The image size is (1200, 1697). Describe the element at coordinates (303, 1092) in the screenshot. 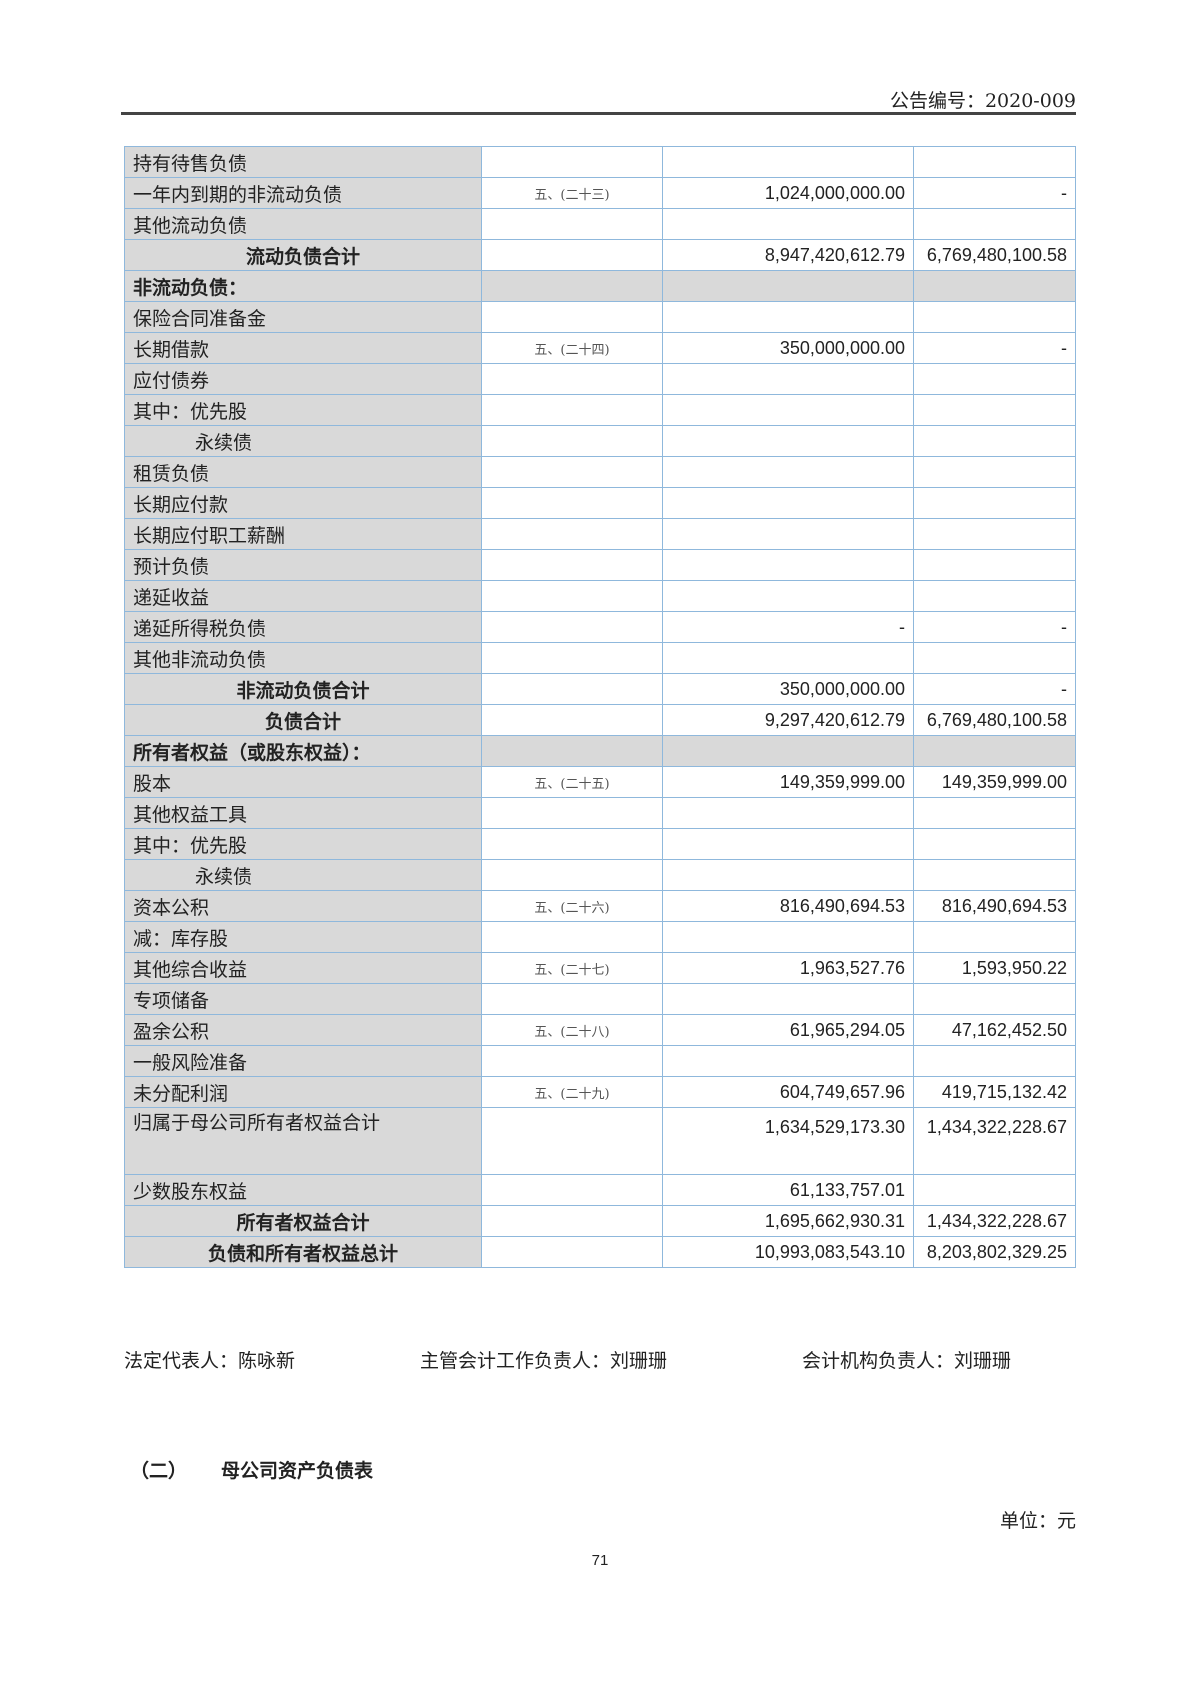

I see `row-label: 未分配利润` at that location.